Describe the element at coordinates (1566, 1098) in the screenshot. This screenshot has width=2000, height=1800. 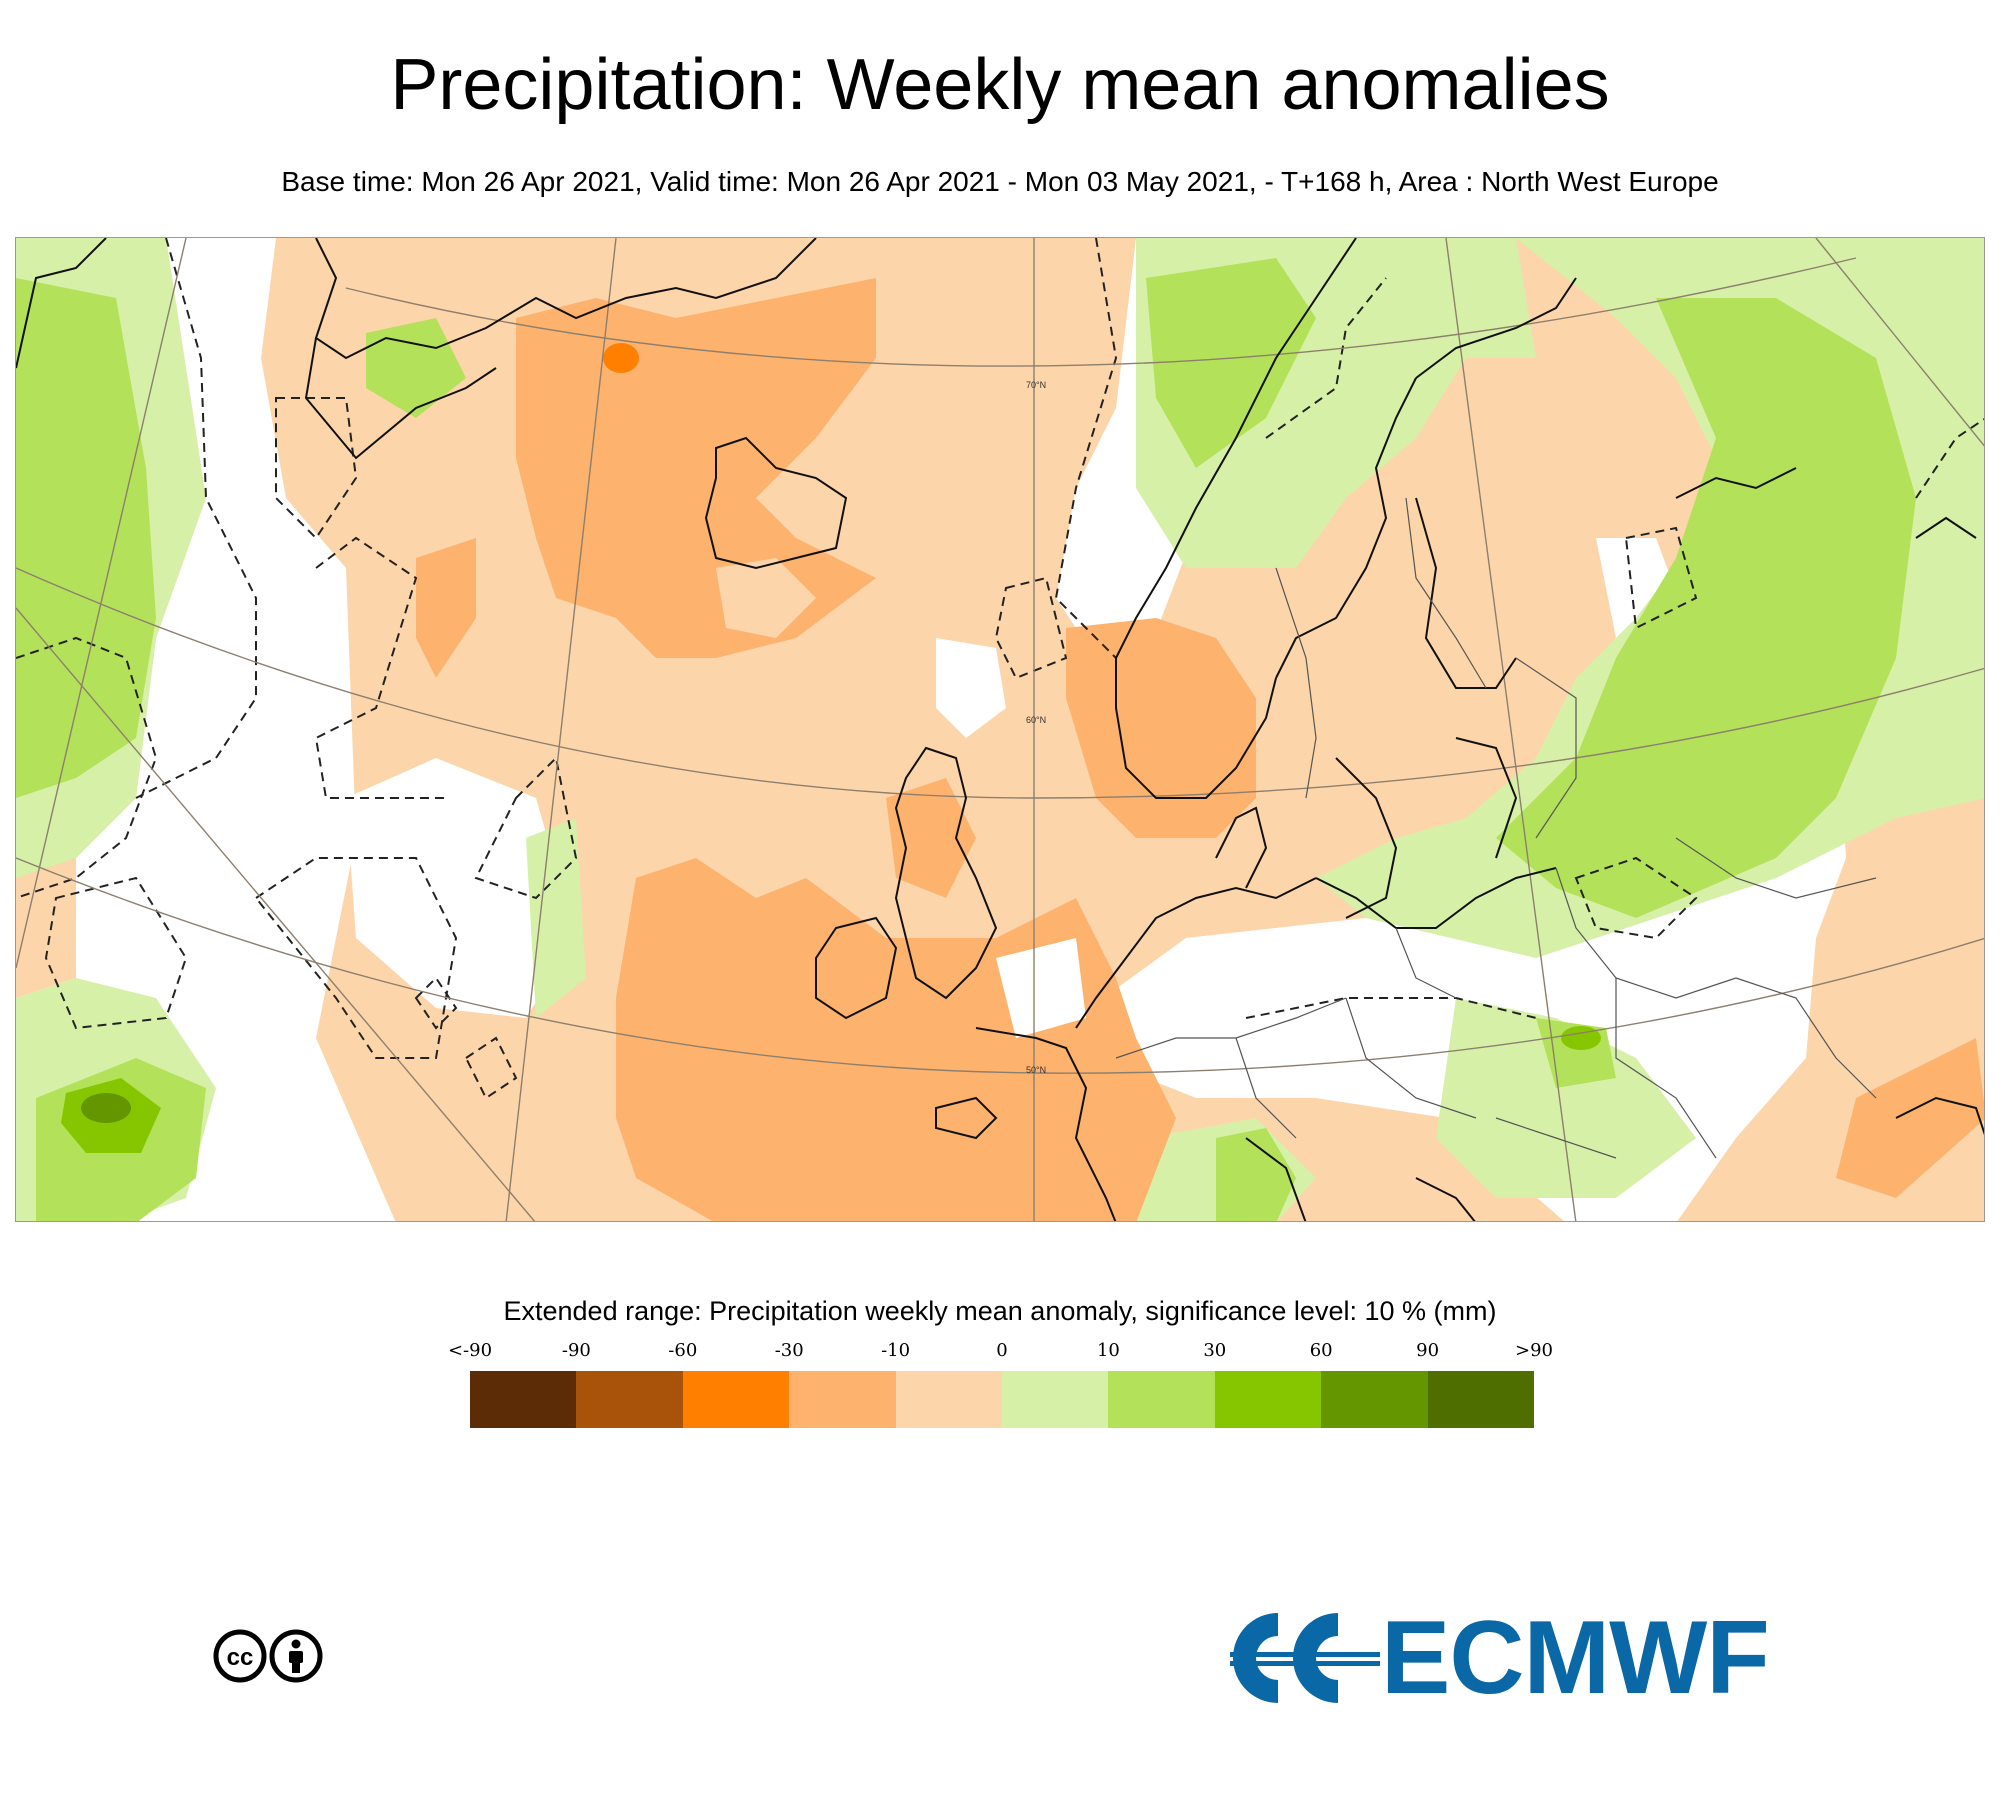
I see `region-lightgreen-alps` at that location.